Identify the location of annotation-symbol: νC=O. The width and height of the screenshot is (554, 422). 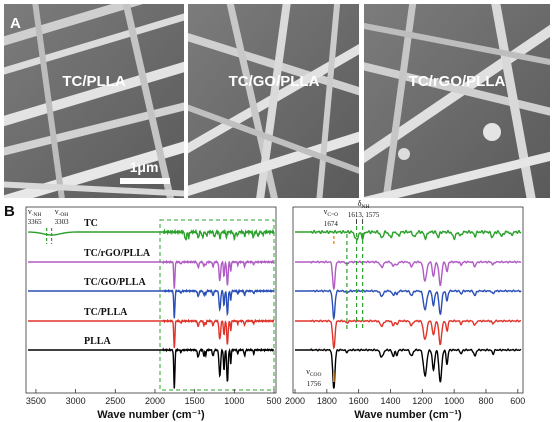
(331, 212).